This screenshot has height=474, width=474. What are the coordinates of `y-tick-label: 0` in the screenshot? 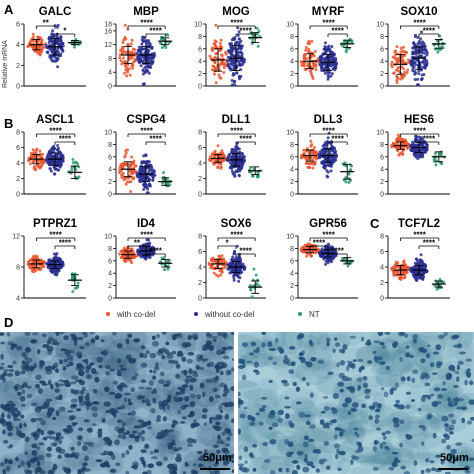 It's located at (110, 195).